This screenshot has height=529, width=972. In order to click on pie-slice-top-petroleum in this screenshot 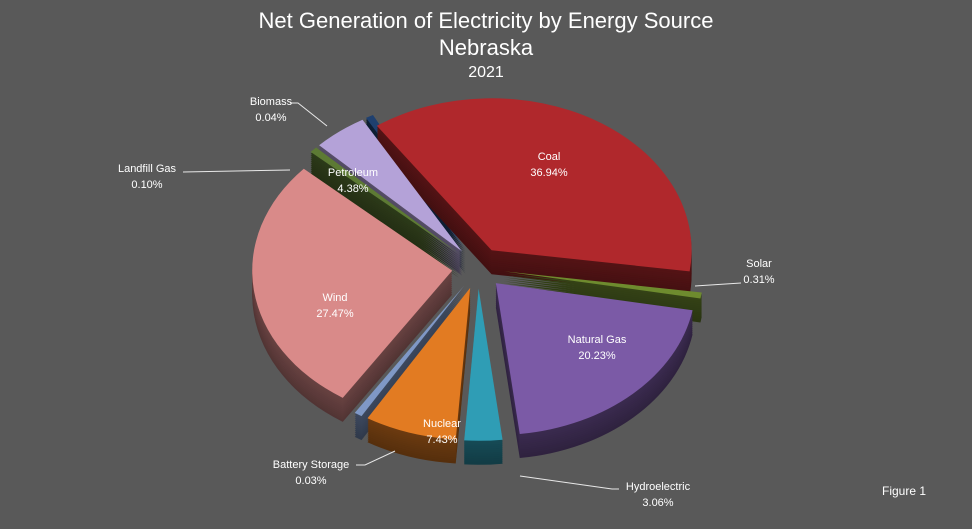, I will do `click(391, 185)`.